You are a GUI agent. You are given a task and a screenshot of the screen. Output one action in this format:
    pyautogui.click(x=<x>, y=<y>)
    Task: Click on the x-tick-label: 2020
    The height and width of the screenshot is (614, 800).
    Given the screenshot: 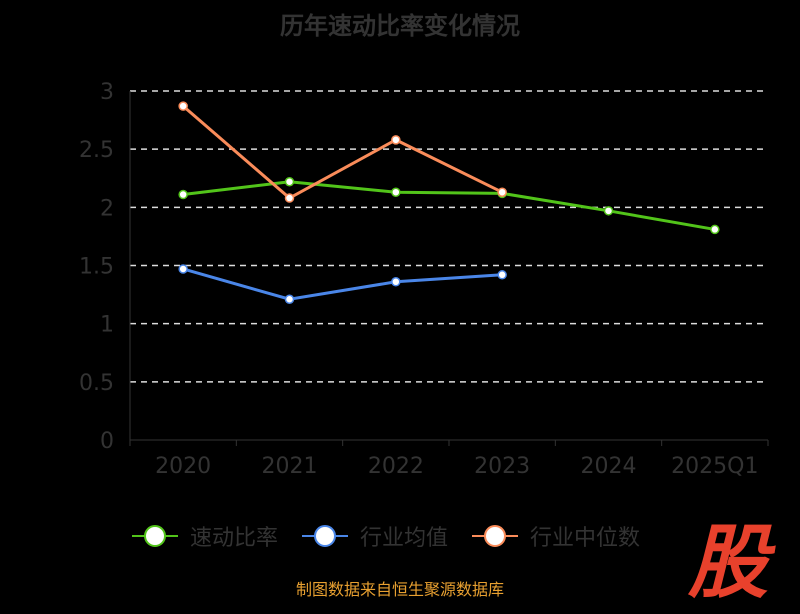 What is the action you would take?
    pyautogui.click(x=183, y=466)
    